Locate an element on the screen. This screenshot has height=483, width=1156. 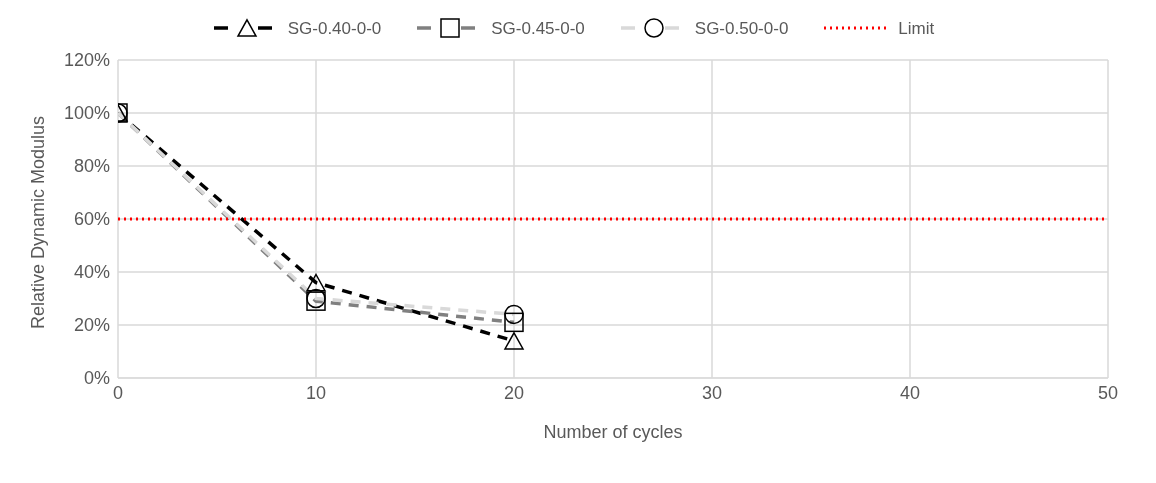
x-tick-label: 50 is located at coordinates (1108, 392).